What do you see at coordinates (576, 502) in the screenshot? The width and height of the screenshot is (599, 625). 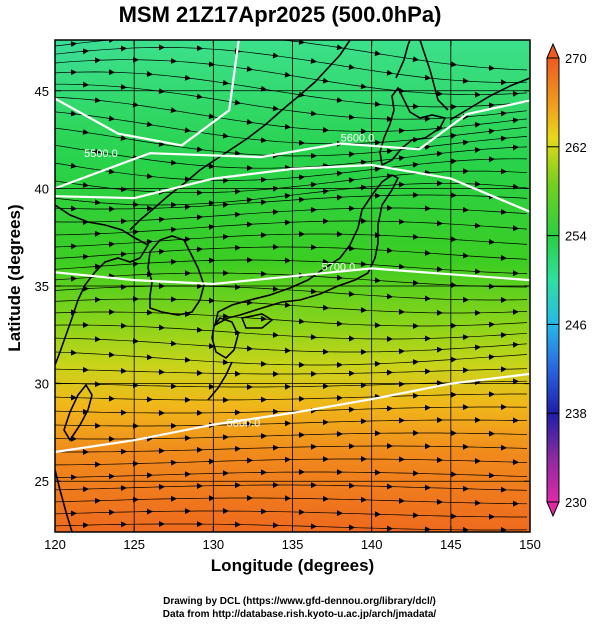 I see `colorbar-tick-label: 230` at bounding box center [576, 502].